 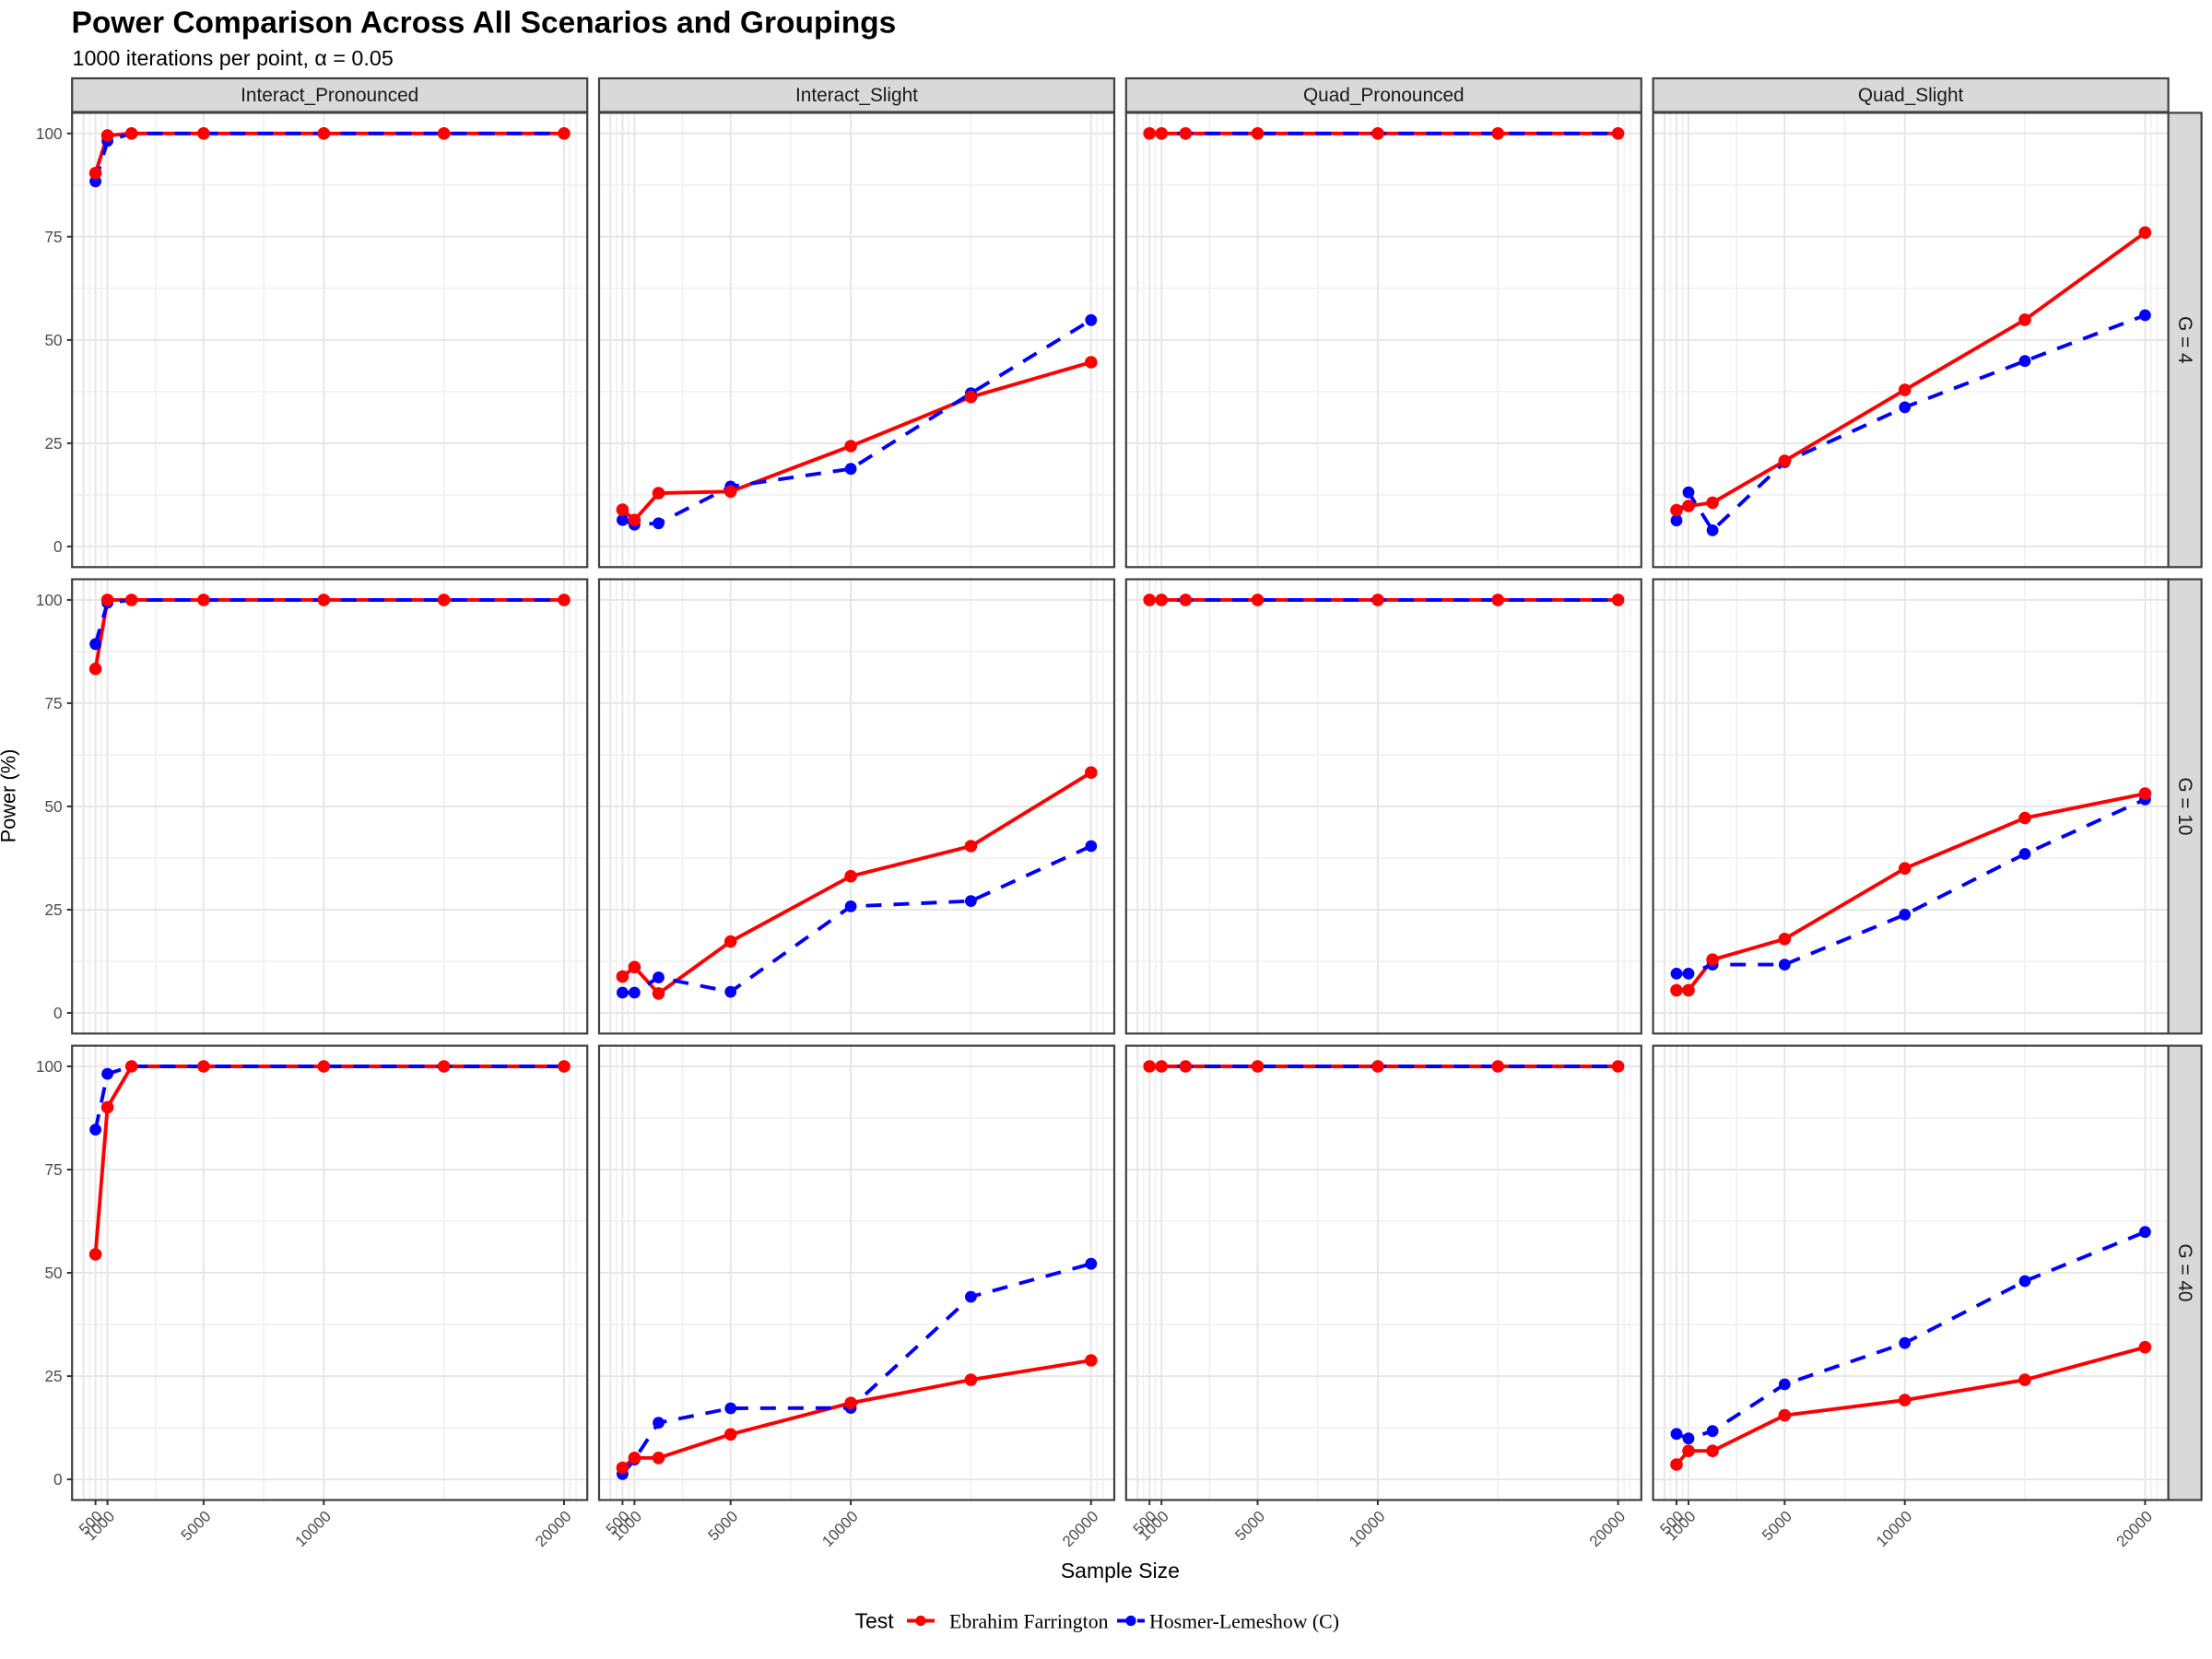 What do you see at coordinates (2184, 1272) in the screenshot?
I see `svg-text: G = 40` at bounding box center [2184, 1272].